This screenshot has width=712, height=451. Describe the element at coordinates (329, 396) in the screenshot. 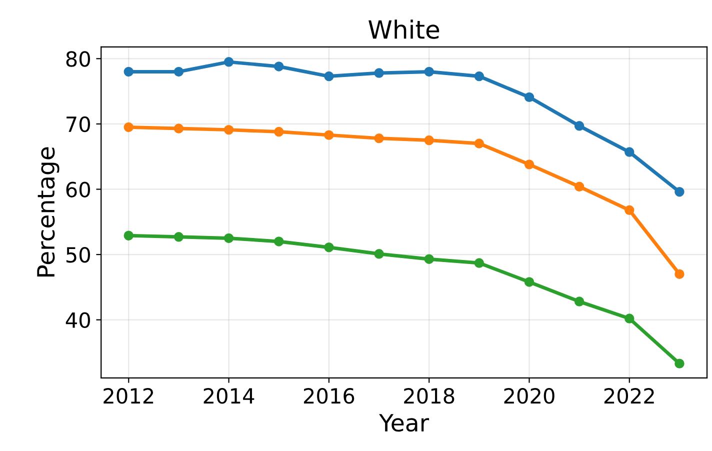

I see `x-tick-label: 2016` at that location.